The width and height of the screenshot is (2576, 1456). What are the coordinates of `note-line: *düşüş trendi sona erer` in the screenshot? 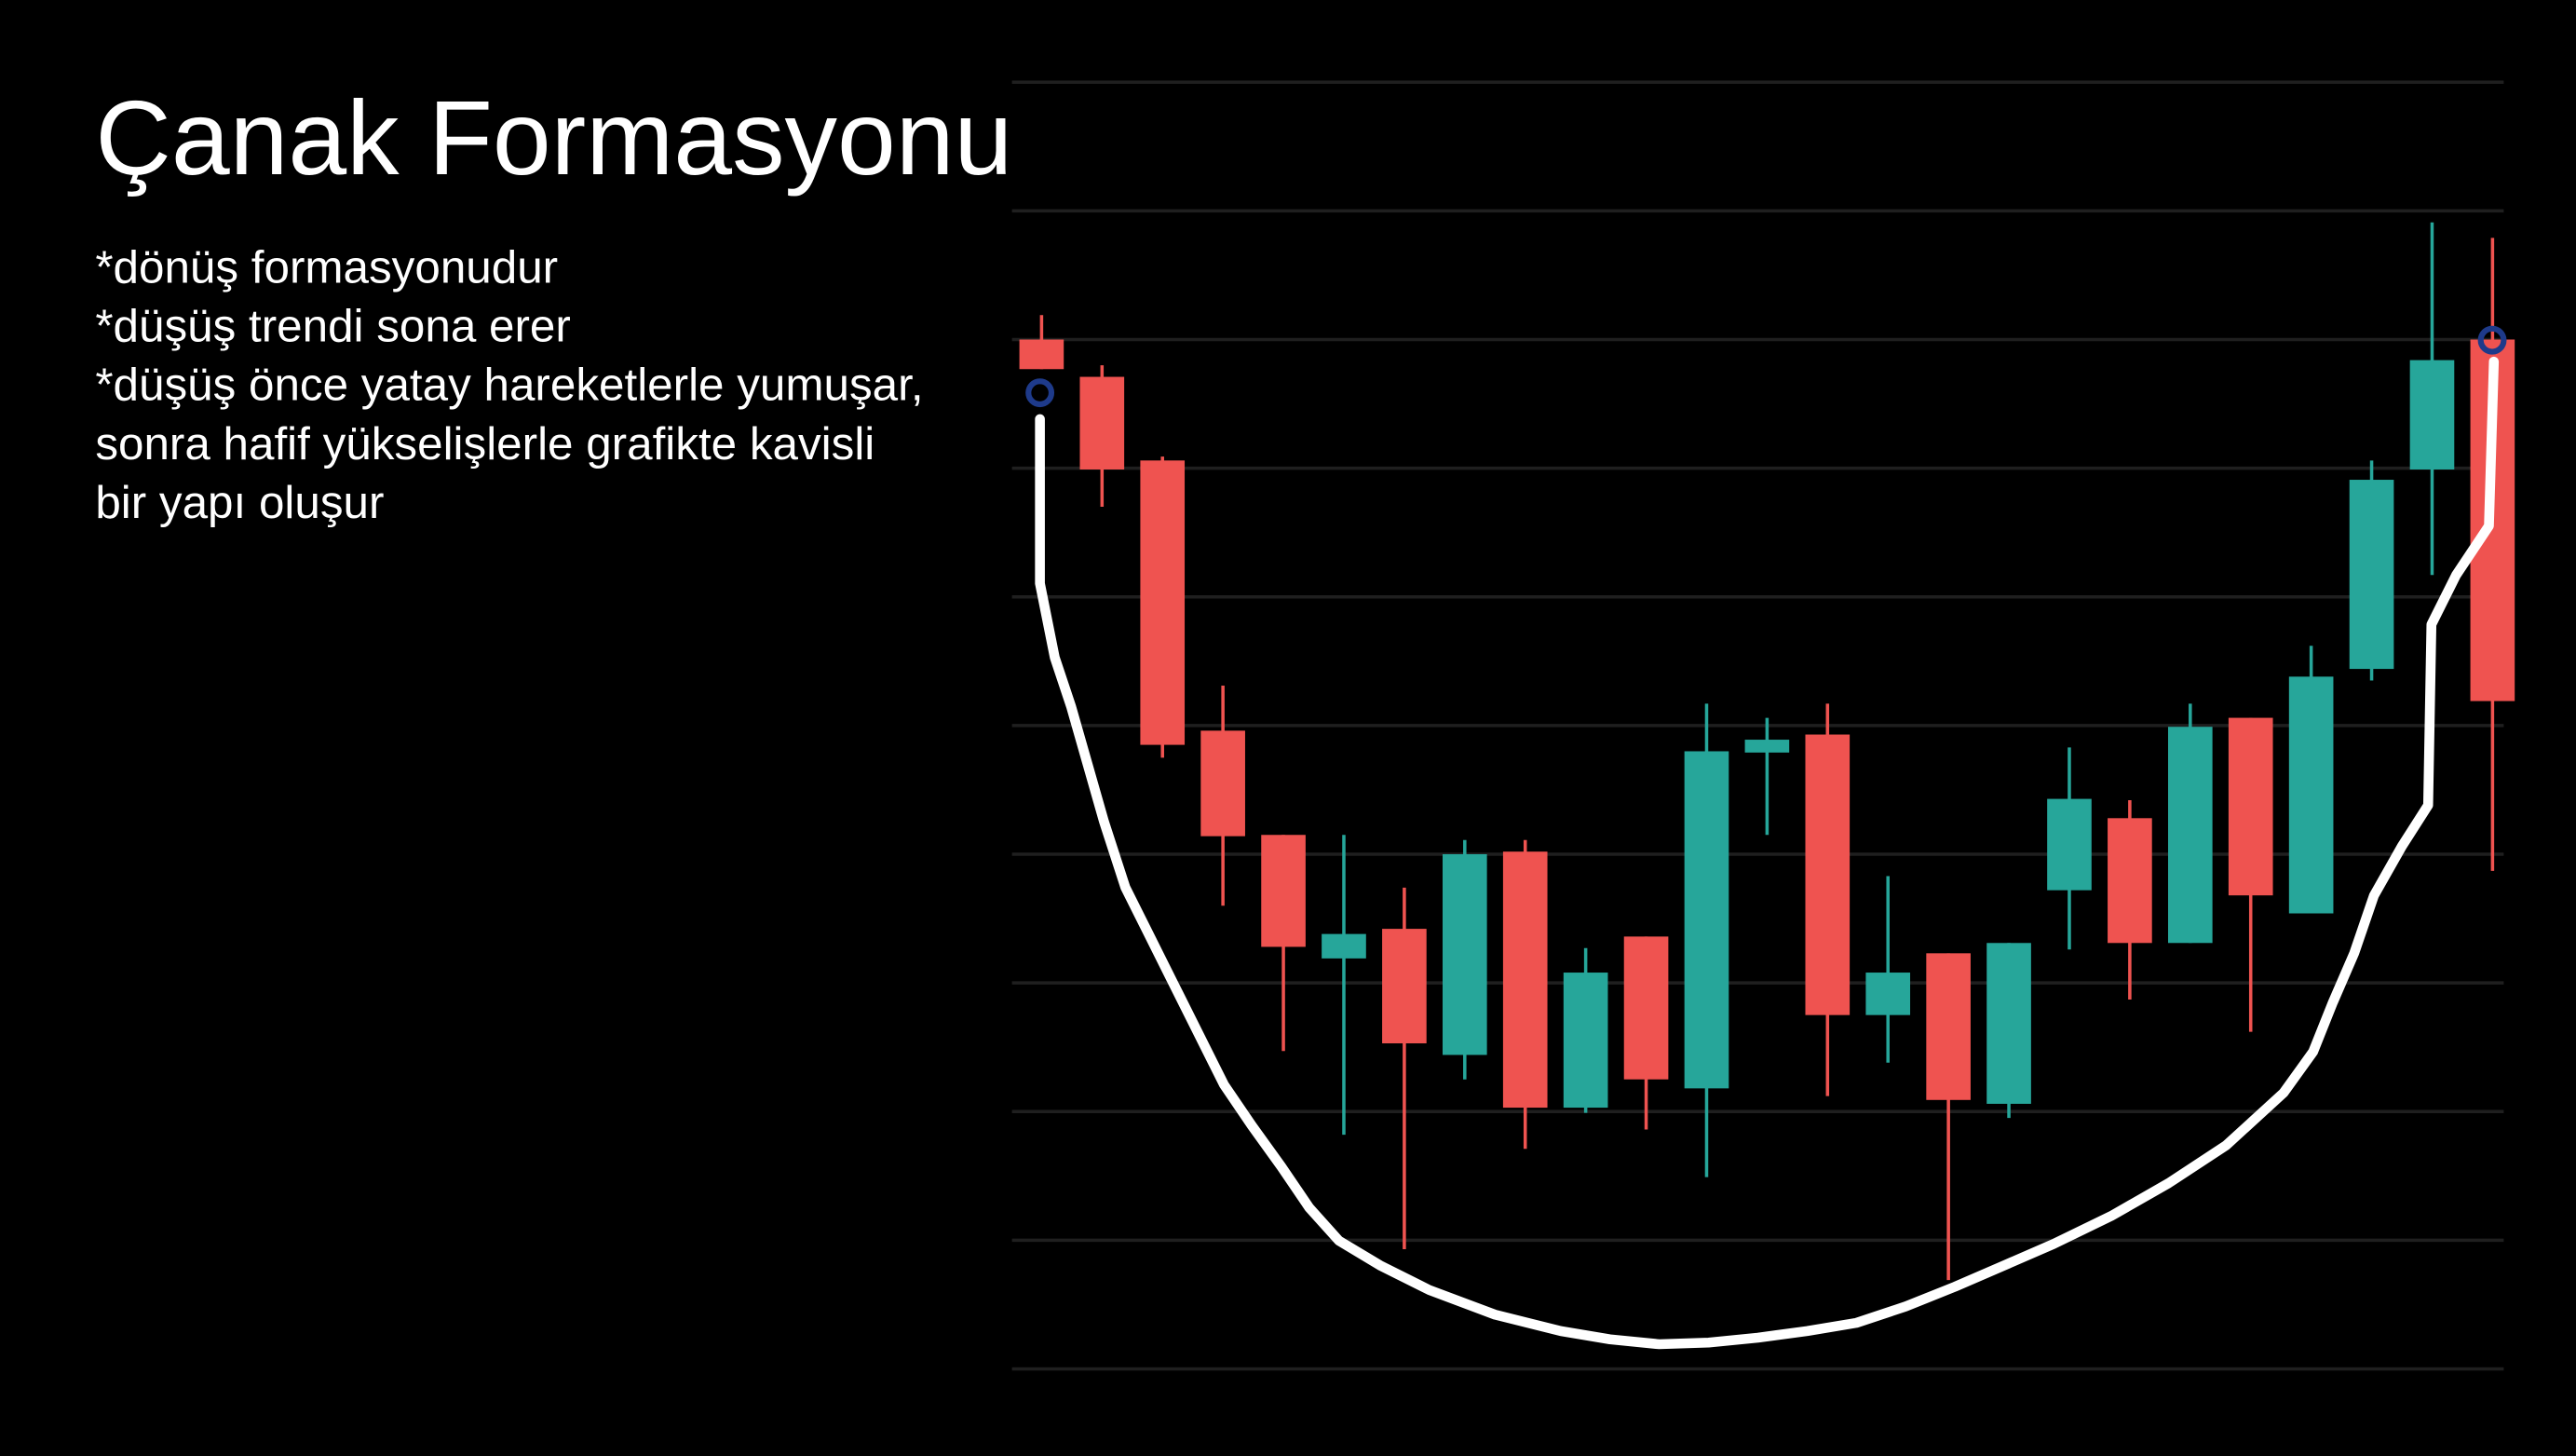 It's located at (333, 326).